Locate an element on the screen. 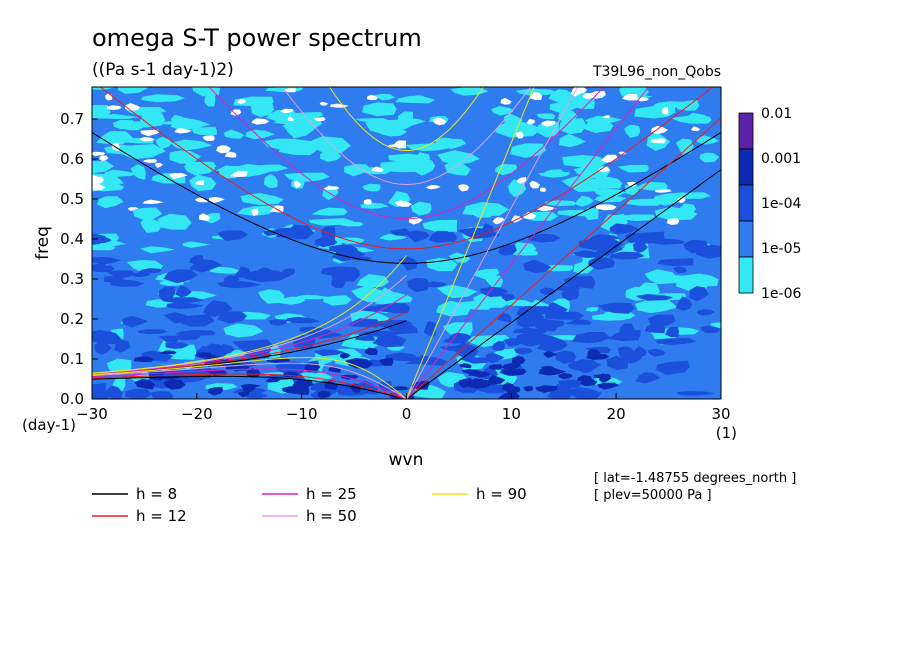  x-tick-label: 20 is located at coordinates (616, 414).